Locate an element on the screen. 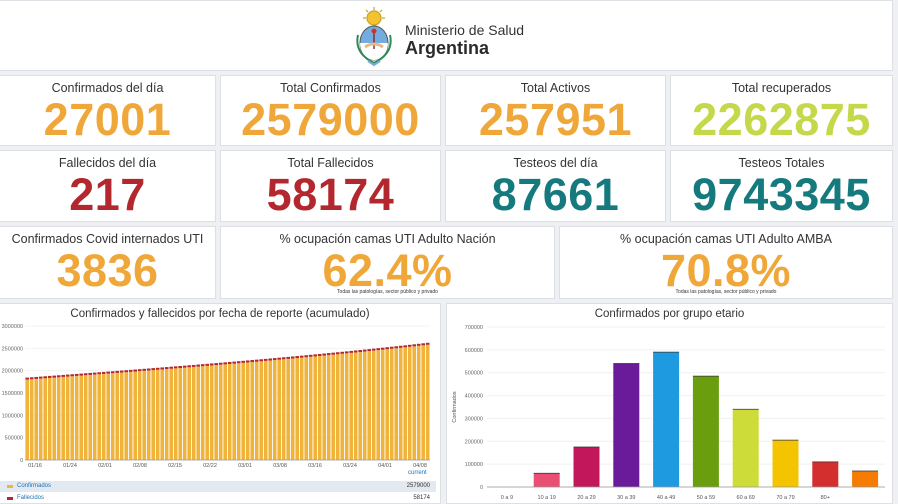  x-tick-label: 70 a 79 is located at coordinates (785, 498).